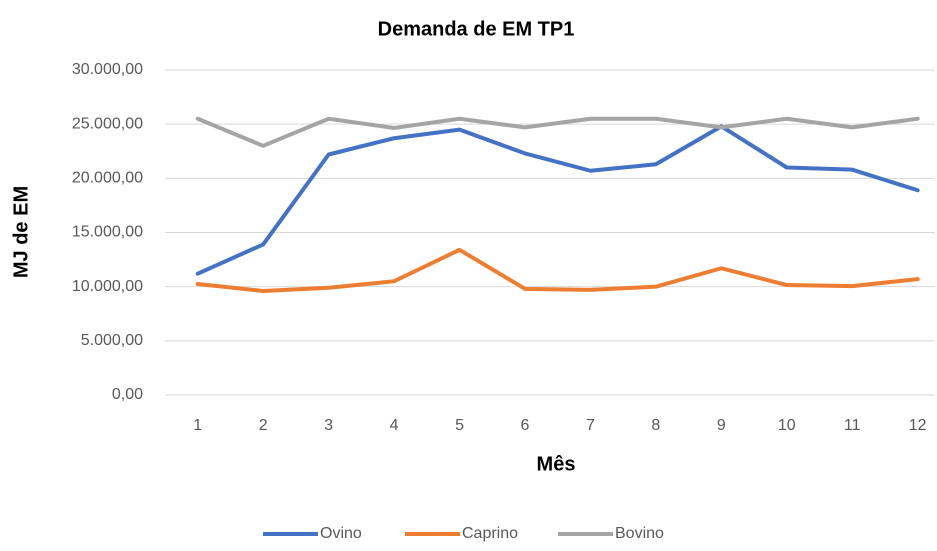 Image resolution: width=937 pixels, height=551 pixels. Describe the element at coordinates (852, 425) in the screenshot. I see `x-tick-label: 11` at that location.